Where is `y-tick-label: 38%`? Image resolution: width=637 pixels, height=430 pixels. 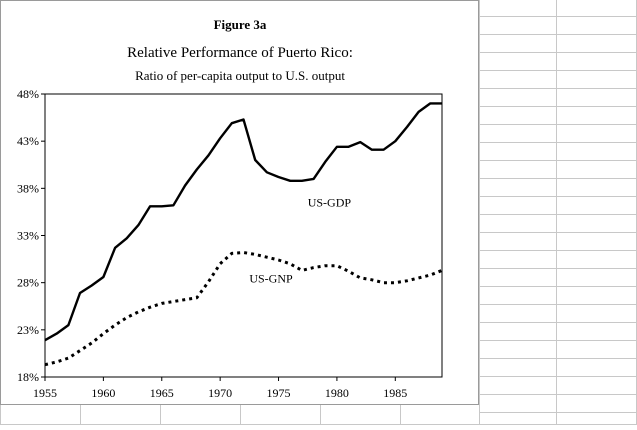 y-tick-label: 38% is located at coordinates (28, 188).